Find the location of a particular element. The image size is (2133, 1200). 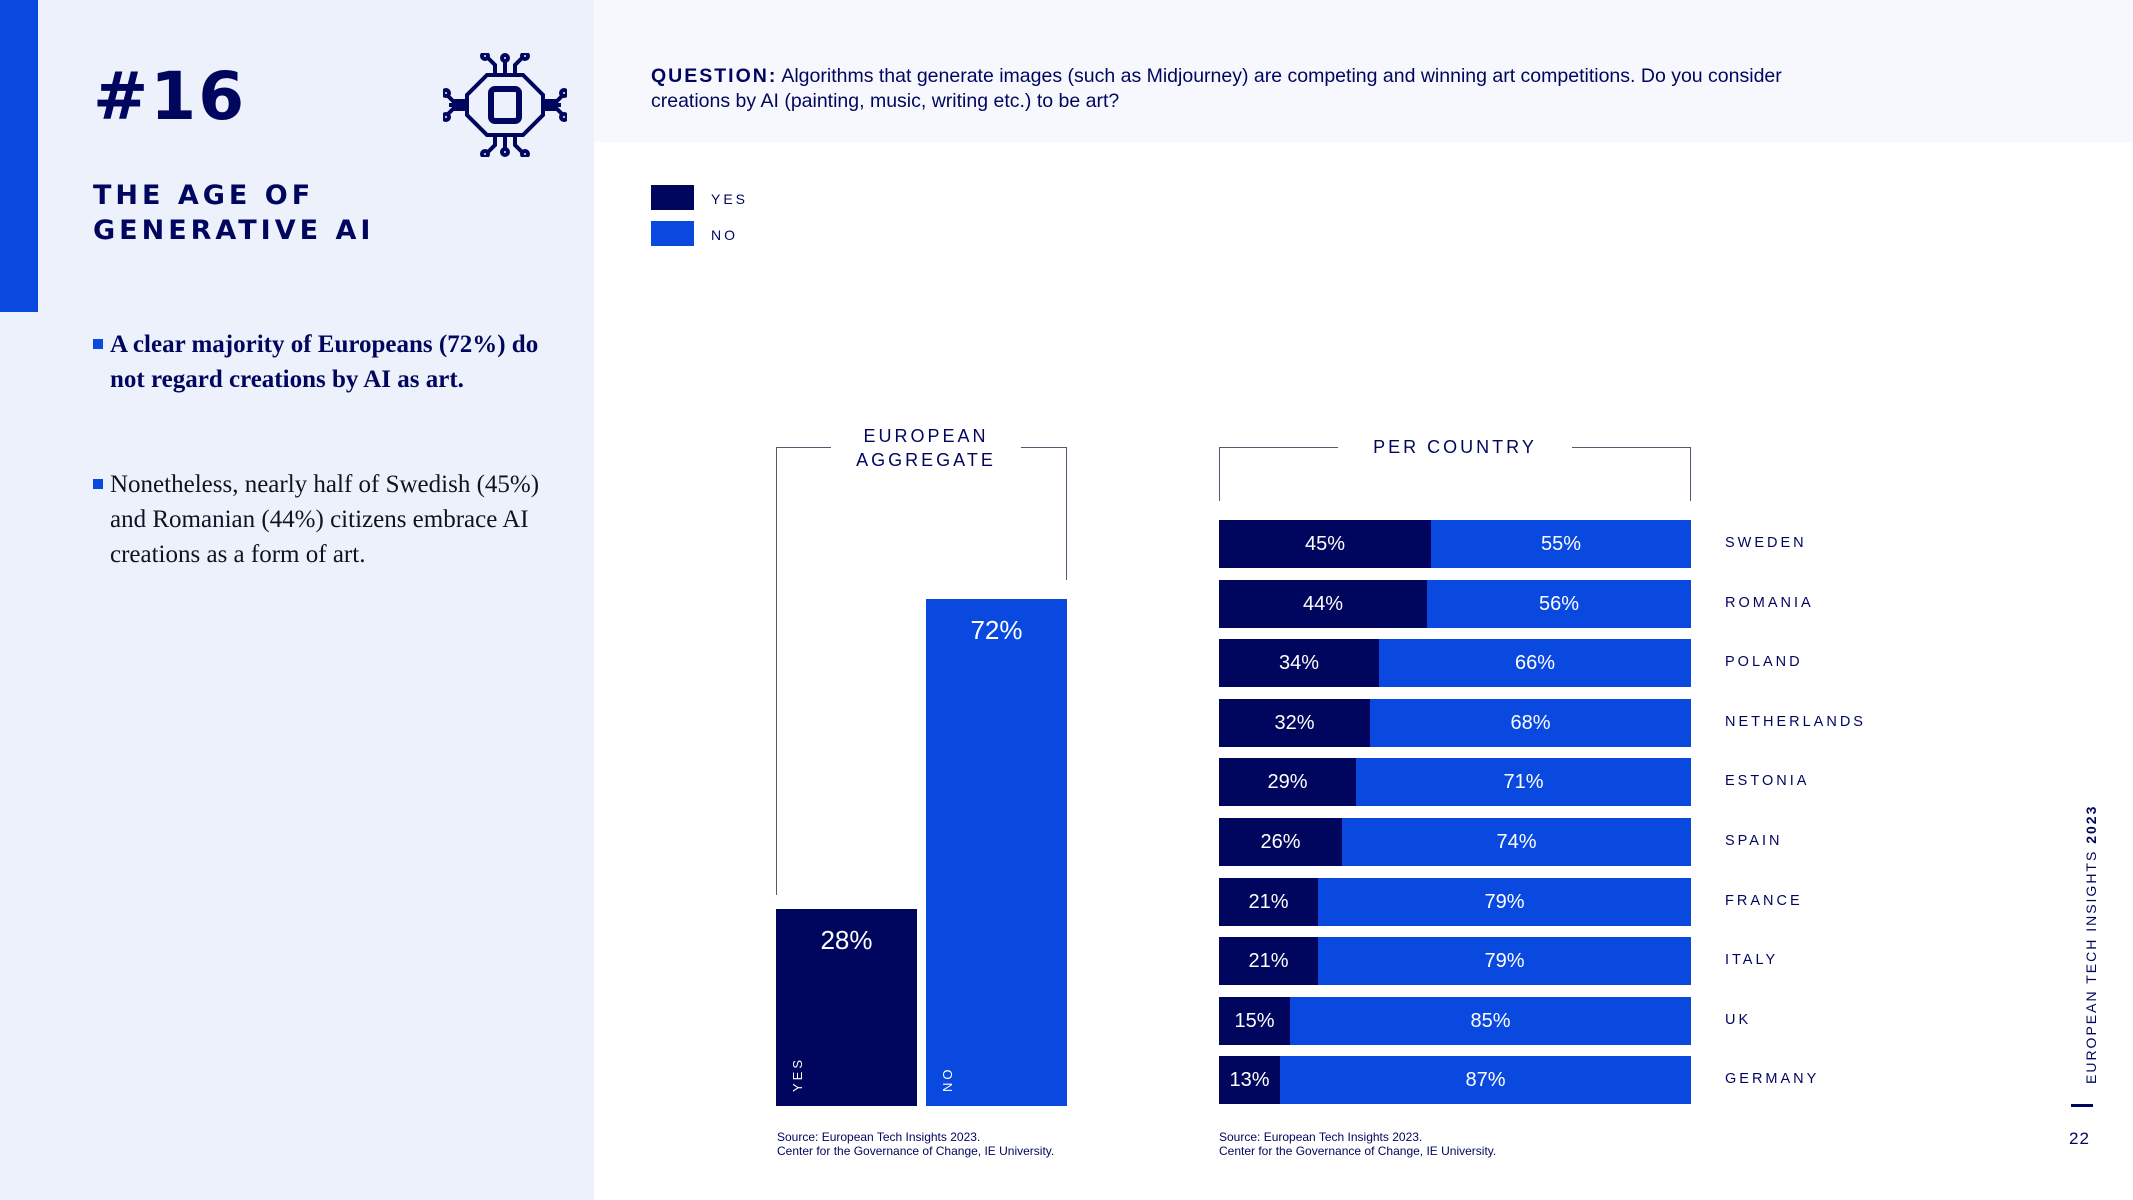

country-label: NETHERLANDS is located at coordinates (1795, 722).